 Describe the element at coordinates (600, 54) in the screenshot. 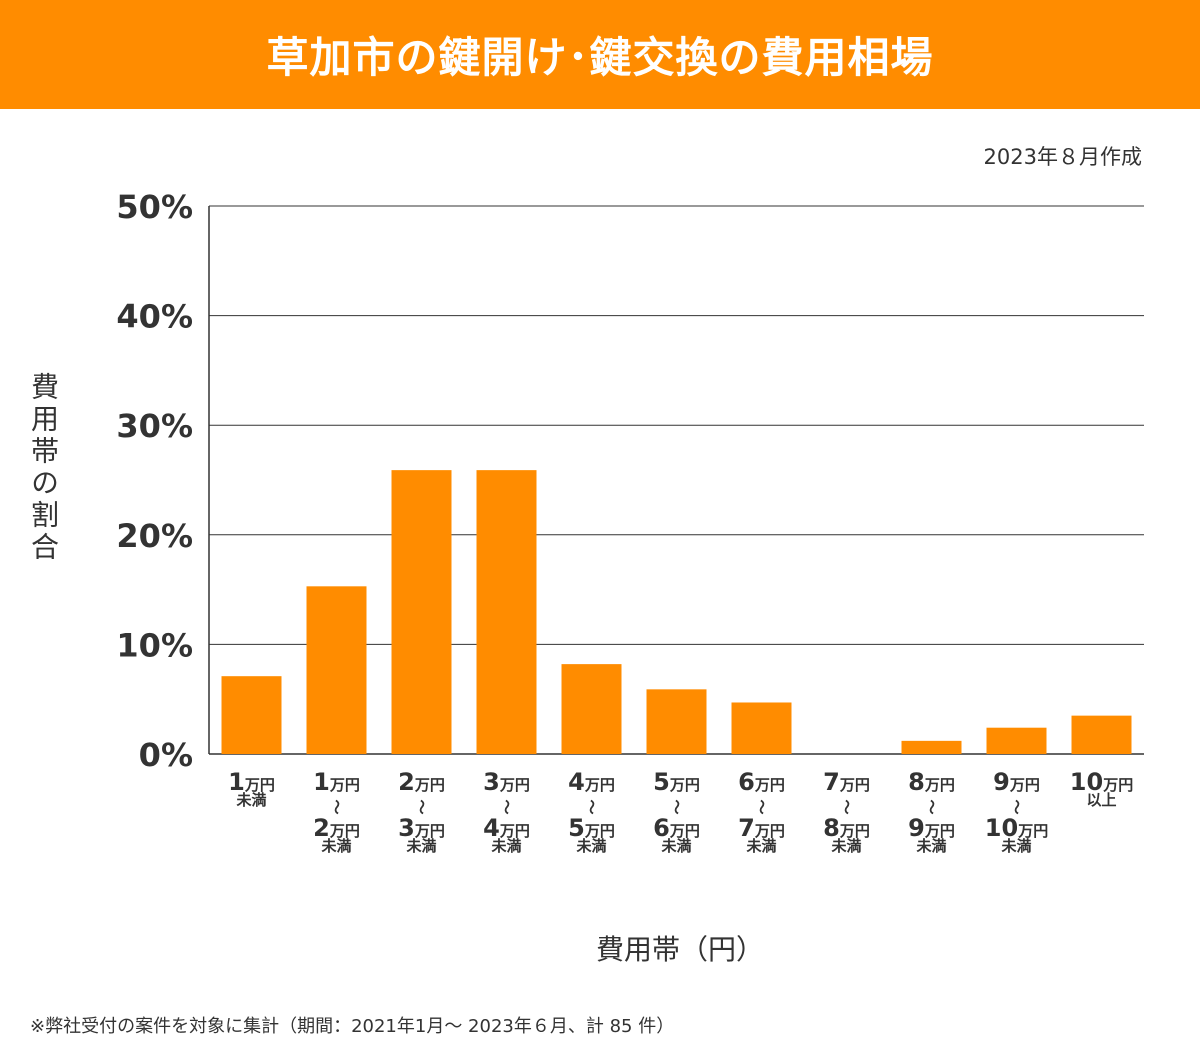

I see `chart-title: 草加市の鍵開け･鍵交換の費用相場` at that location.